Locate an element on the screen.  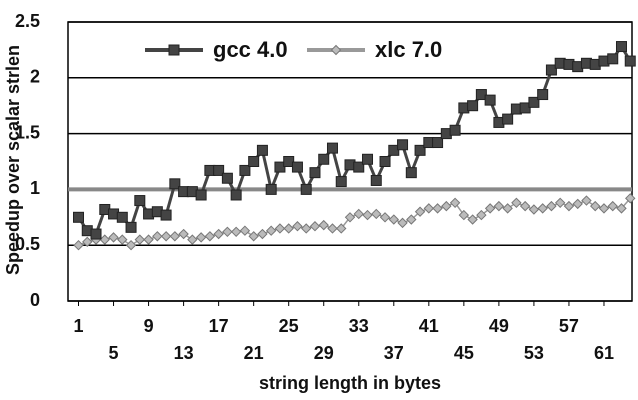
x-tick-label: 17 is located at coordinates (219, 326).